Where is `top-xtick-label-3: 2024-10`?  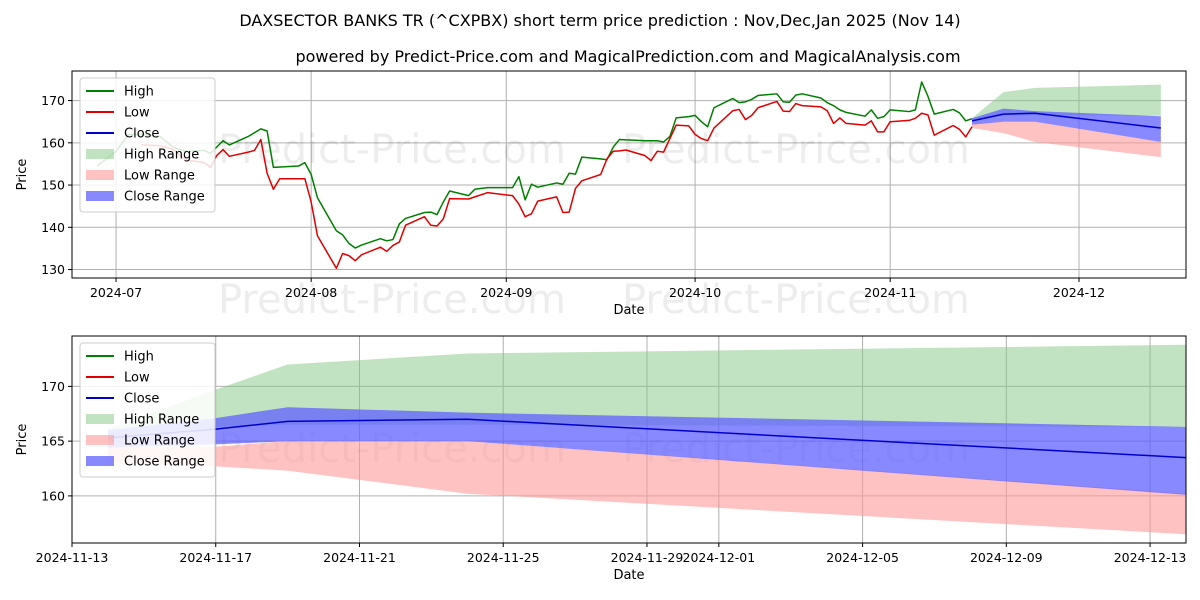 top-xtick-label-3: 2024-10 is located at coordinates (695, 292).